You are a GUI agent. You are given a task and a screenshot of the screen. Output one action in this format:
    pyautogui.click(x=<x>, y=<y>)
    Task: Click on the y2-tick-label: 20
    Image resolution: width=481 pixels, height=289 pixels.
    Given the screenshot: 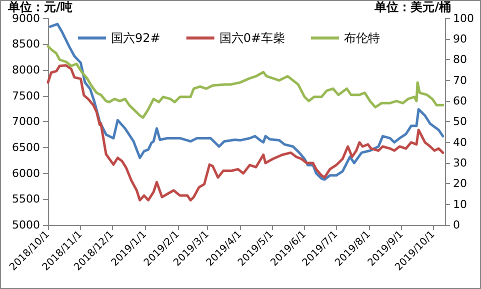 What is the action you would take?
    pyautogui.click(x=460, y=183)
    